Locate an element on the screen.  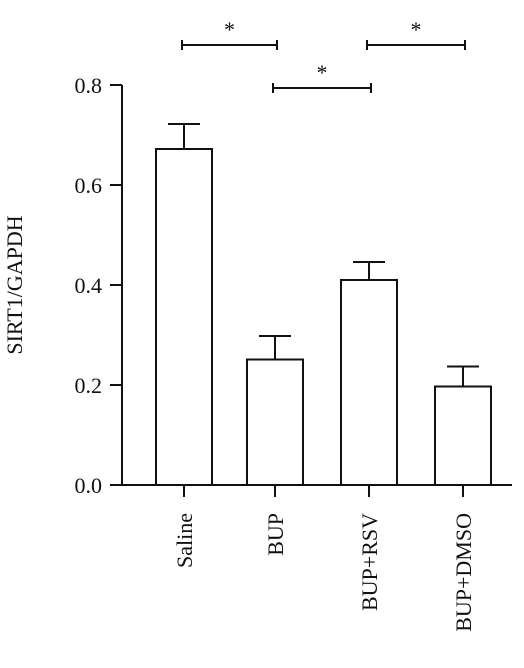
y-axis-label: SIRT1/GAPDH is located at coordinates (14, 284).